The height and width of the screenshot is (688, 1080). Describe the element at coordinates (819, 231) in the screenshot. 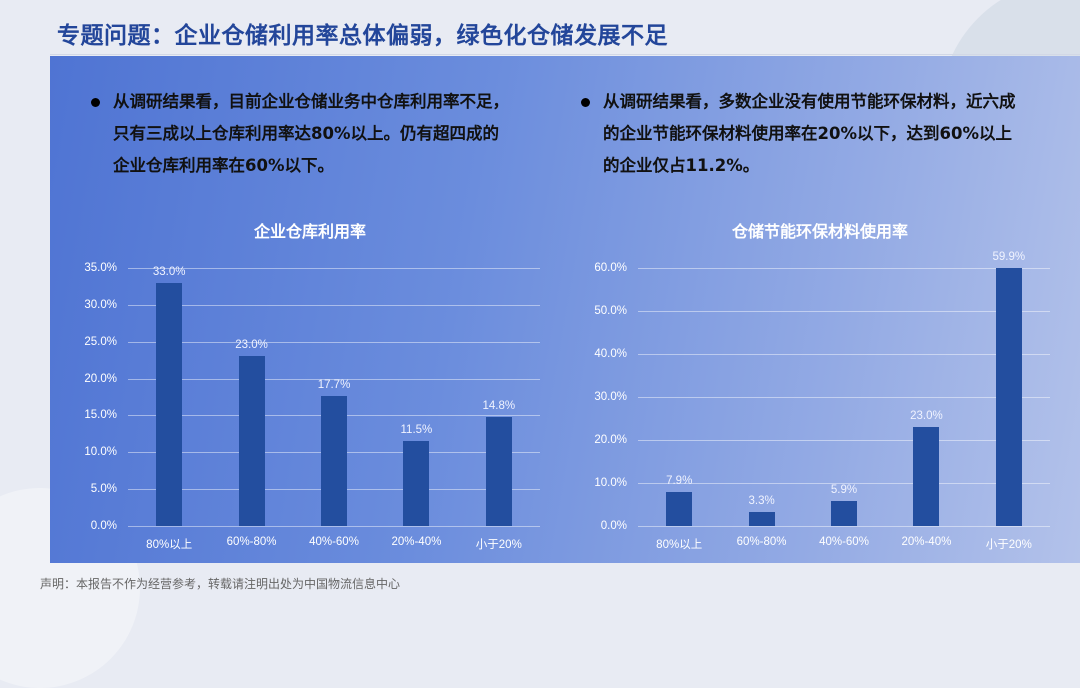

I see `chart-title: 仓储节能环保材料使用率` at that location.